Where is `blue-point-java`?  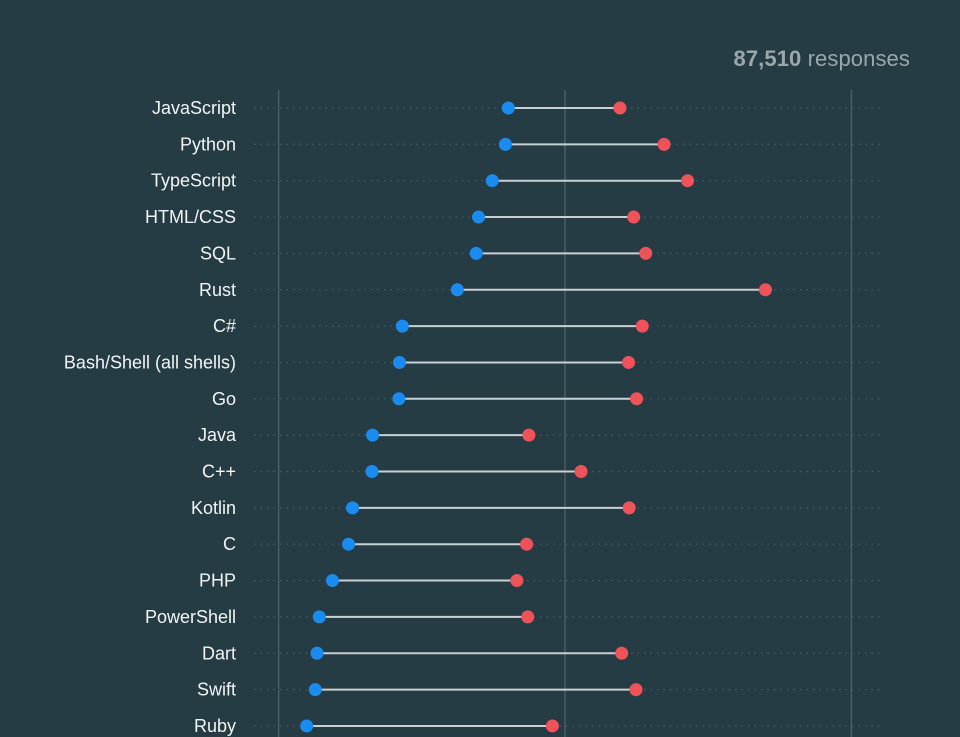
blue-point-java is located at coordinates (373, 435).